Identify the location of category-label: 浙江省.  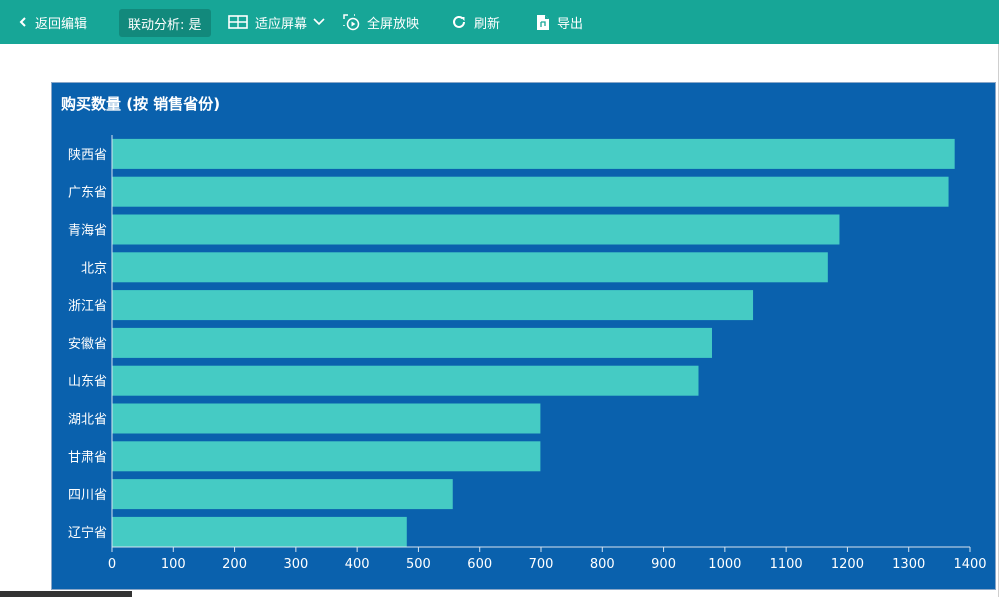
(87, 306).